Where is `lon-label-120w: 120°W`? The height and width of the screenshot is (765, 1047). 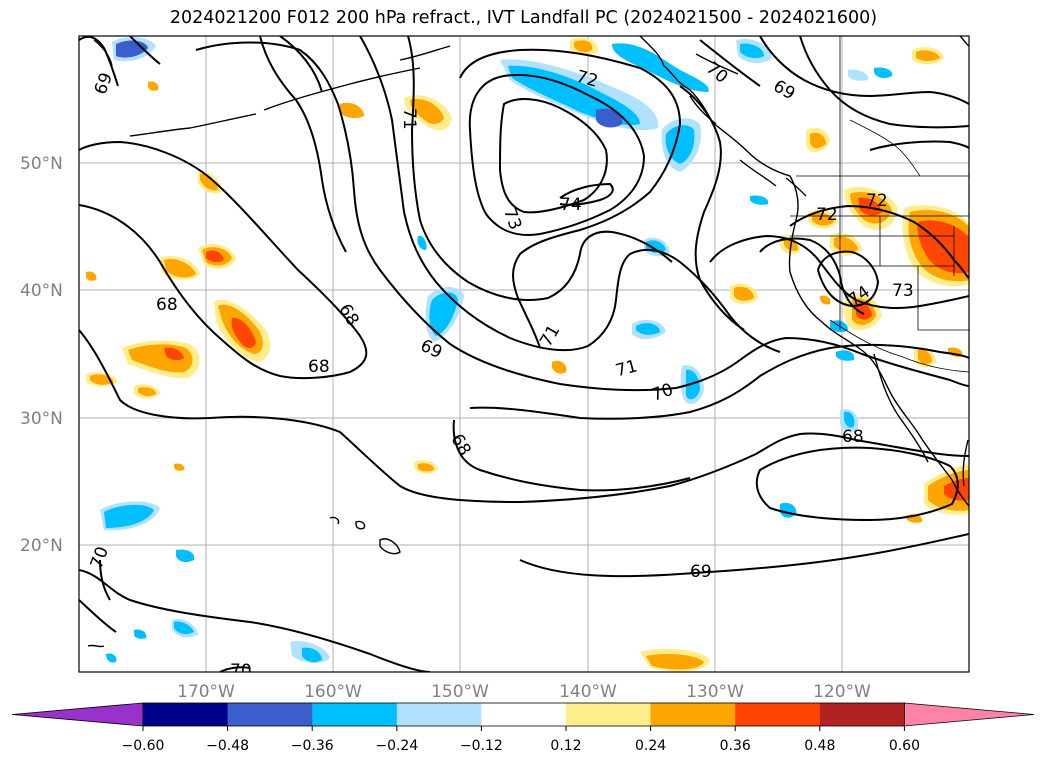
lon-label-120w: 120°W is located at coordinates (842, 692).